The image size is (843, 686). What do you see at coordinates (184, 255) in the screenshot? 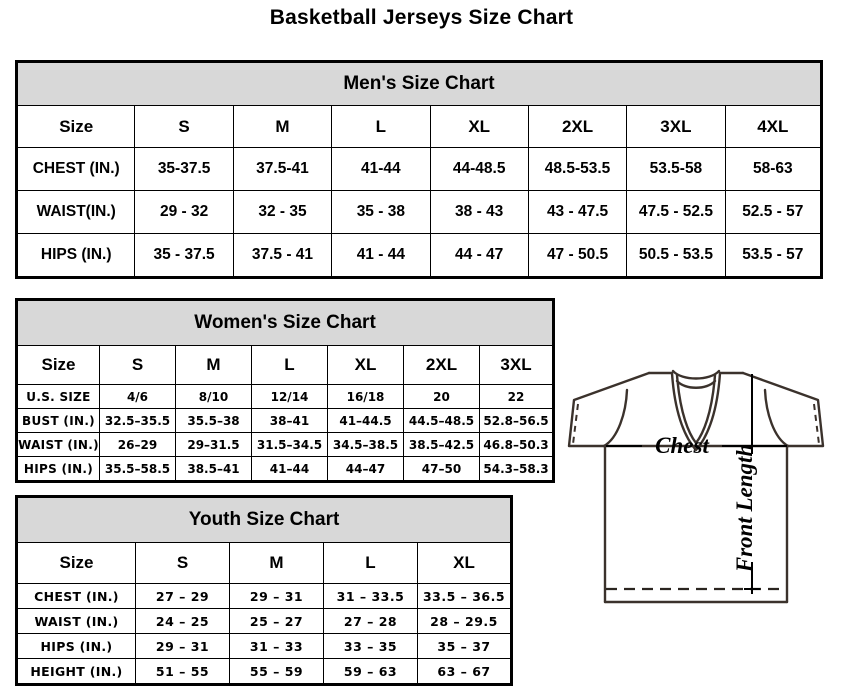
I see `table-cell: 35 - 37.5` at bounding box center [184, 255].